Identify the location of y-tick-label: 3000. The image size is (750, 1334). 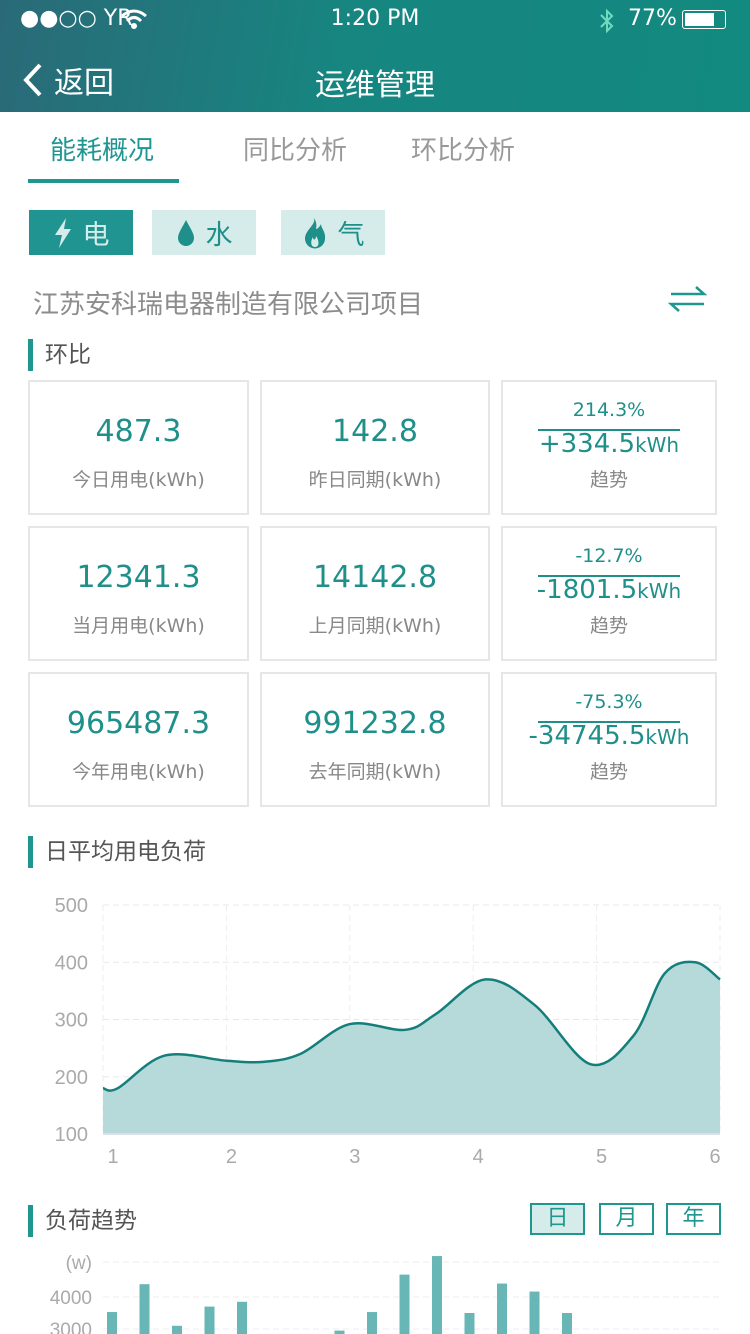
(71, 1327).